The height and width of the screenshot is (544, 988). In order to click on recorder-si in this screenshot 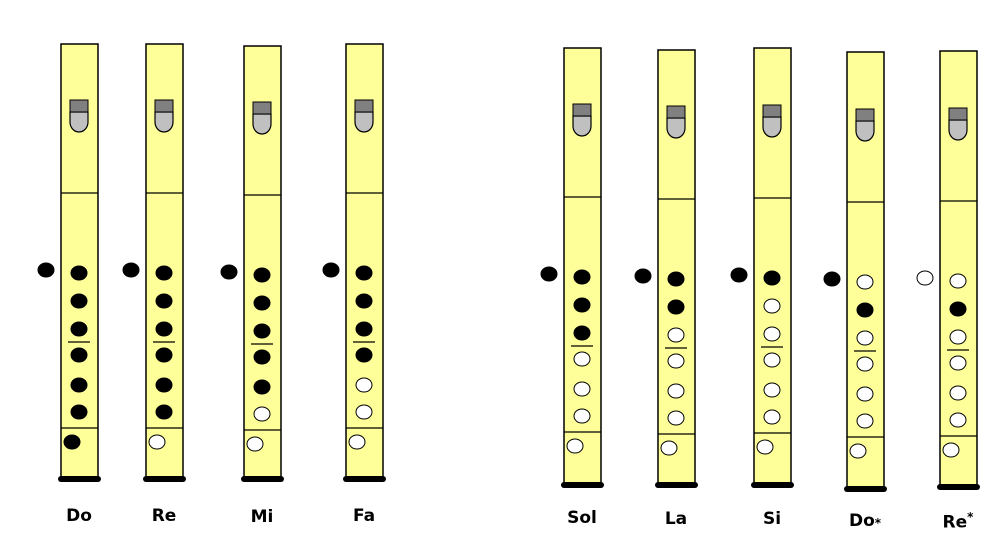, I will do `click(762, 267)`.